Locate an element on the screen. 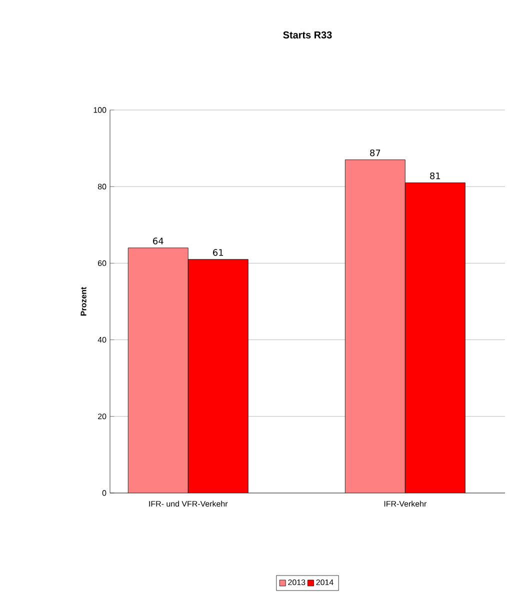  data-label: 81 is located at coordinates (435, 176).